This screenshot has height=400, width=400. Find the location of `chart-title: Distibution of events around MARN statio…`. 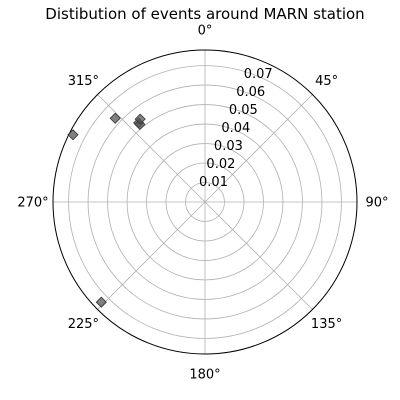

chart-title: Distibution of events around MARN statio… is located at coordinates (204, 14).